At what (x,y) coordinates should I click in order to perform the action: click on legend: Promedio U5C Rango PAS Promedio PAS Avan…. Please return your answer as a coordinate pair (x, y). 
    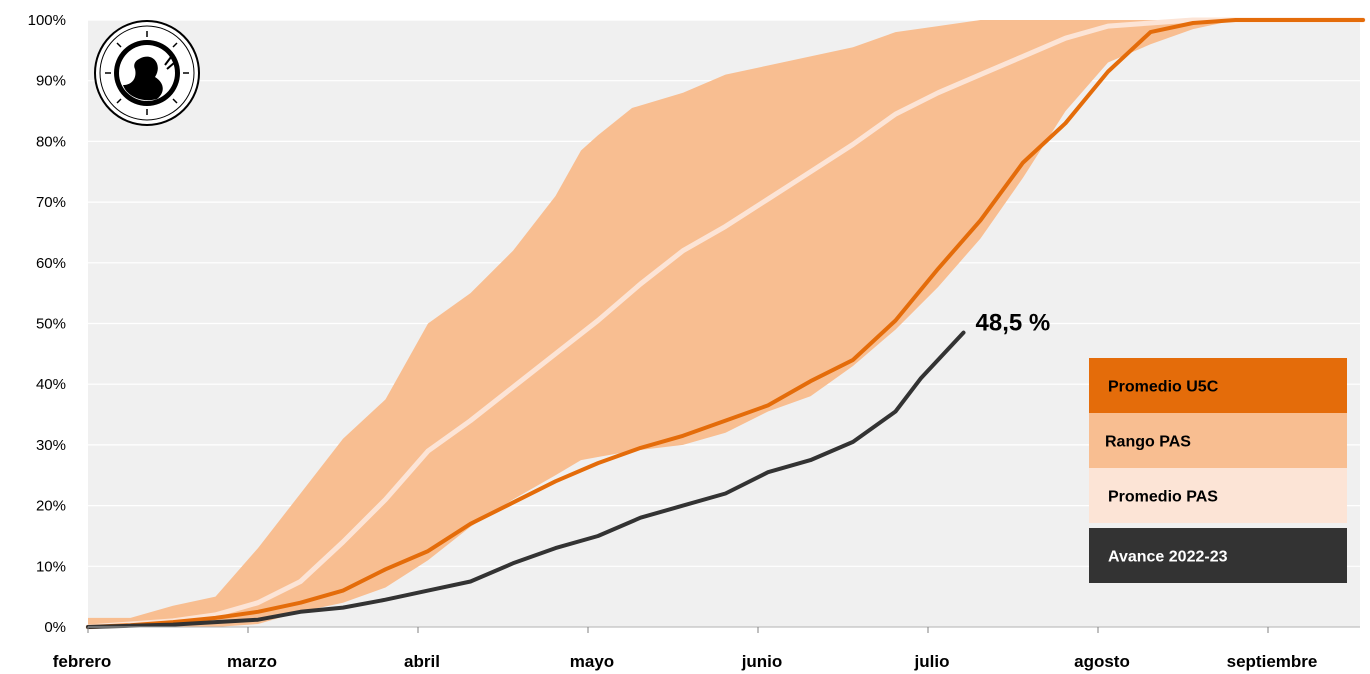
    Looking at the image, I should click on (1218, 470).